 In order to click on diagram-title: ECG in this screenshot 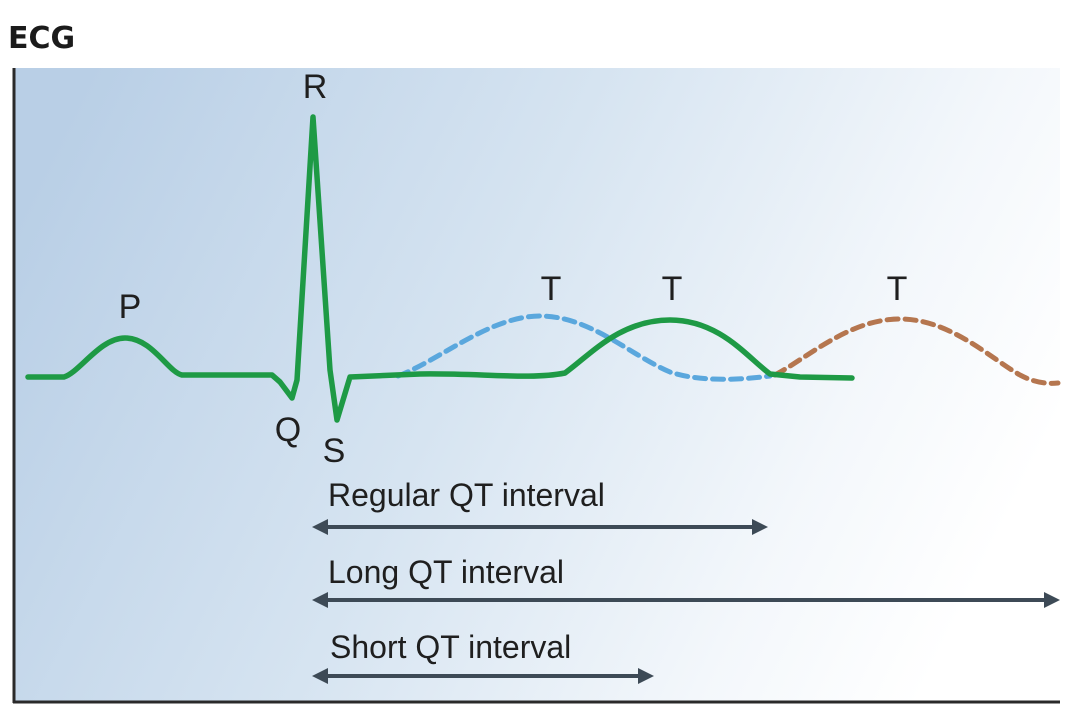, I will do `click(41, 38)`.